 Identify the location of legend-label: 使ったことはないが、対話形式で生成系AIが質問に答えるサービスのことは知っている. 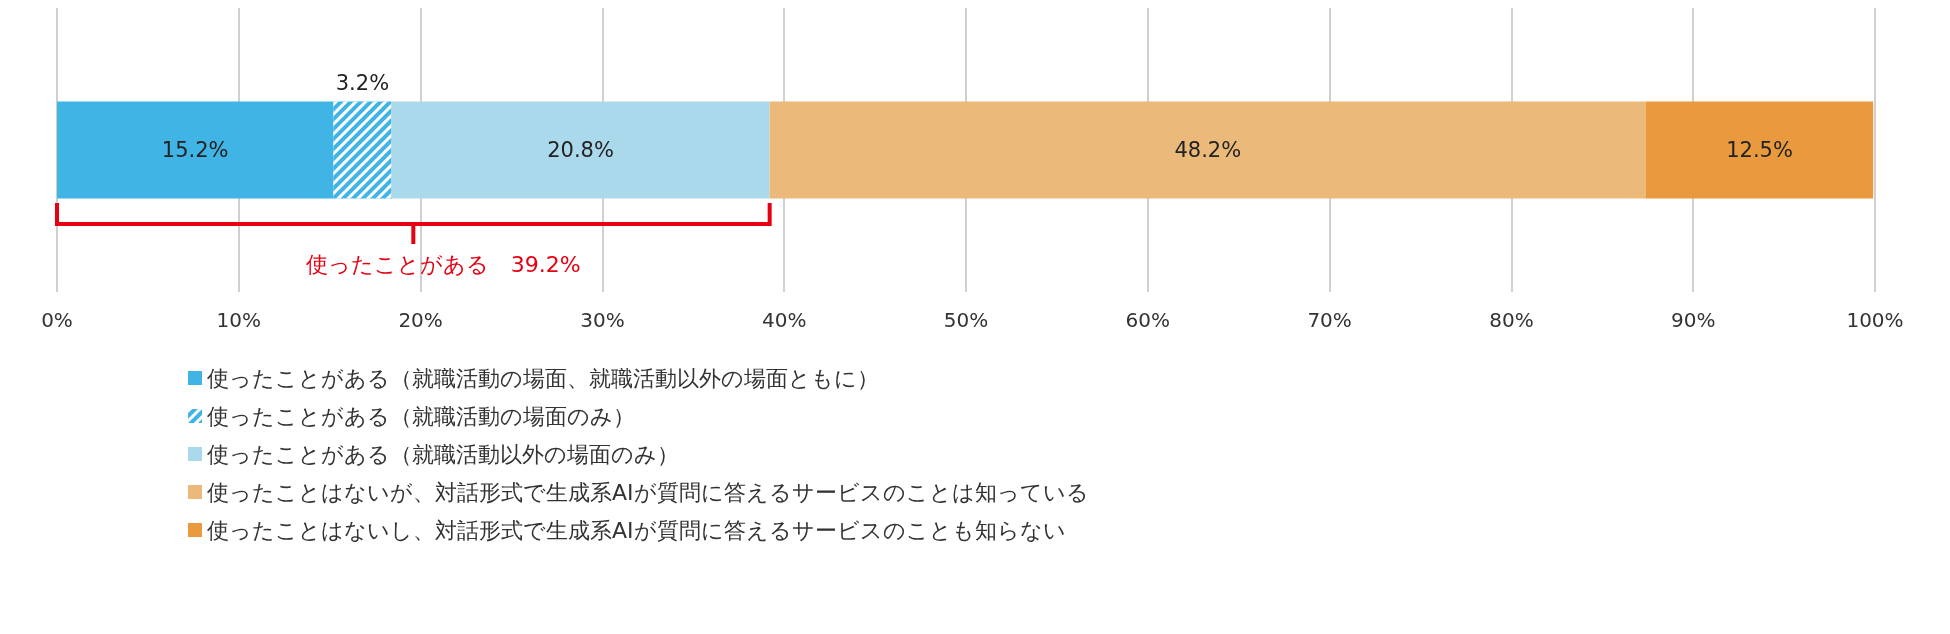
(648, 492).